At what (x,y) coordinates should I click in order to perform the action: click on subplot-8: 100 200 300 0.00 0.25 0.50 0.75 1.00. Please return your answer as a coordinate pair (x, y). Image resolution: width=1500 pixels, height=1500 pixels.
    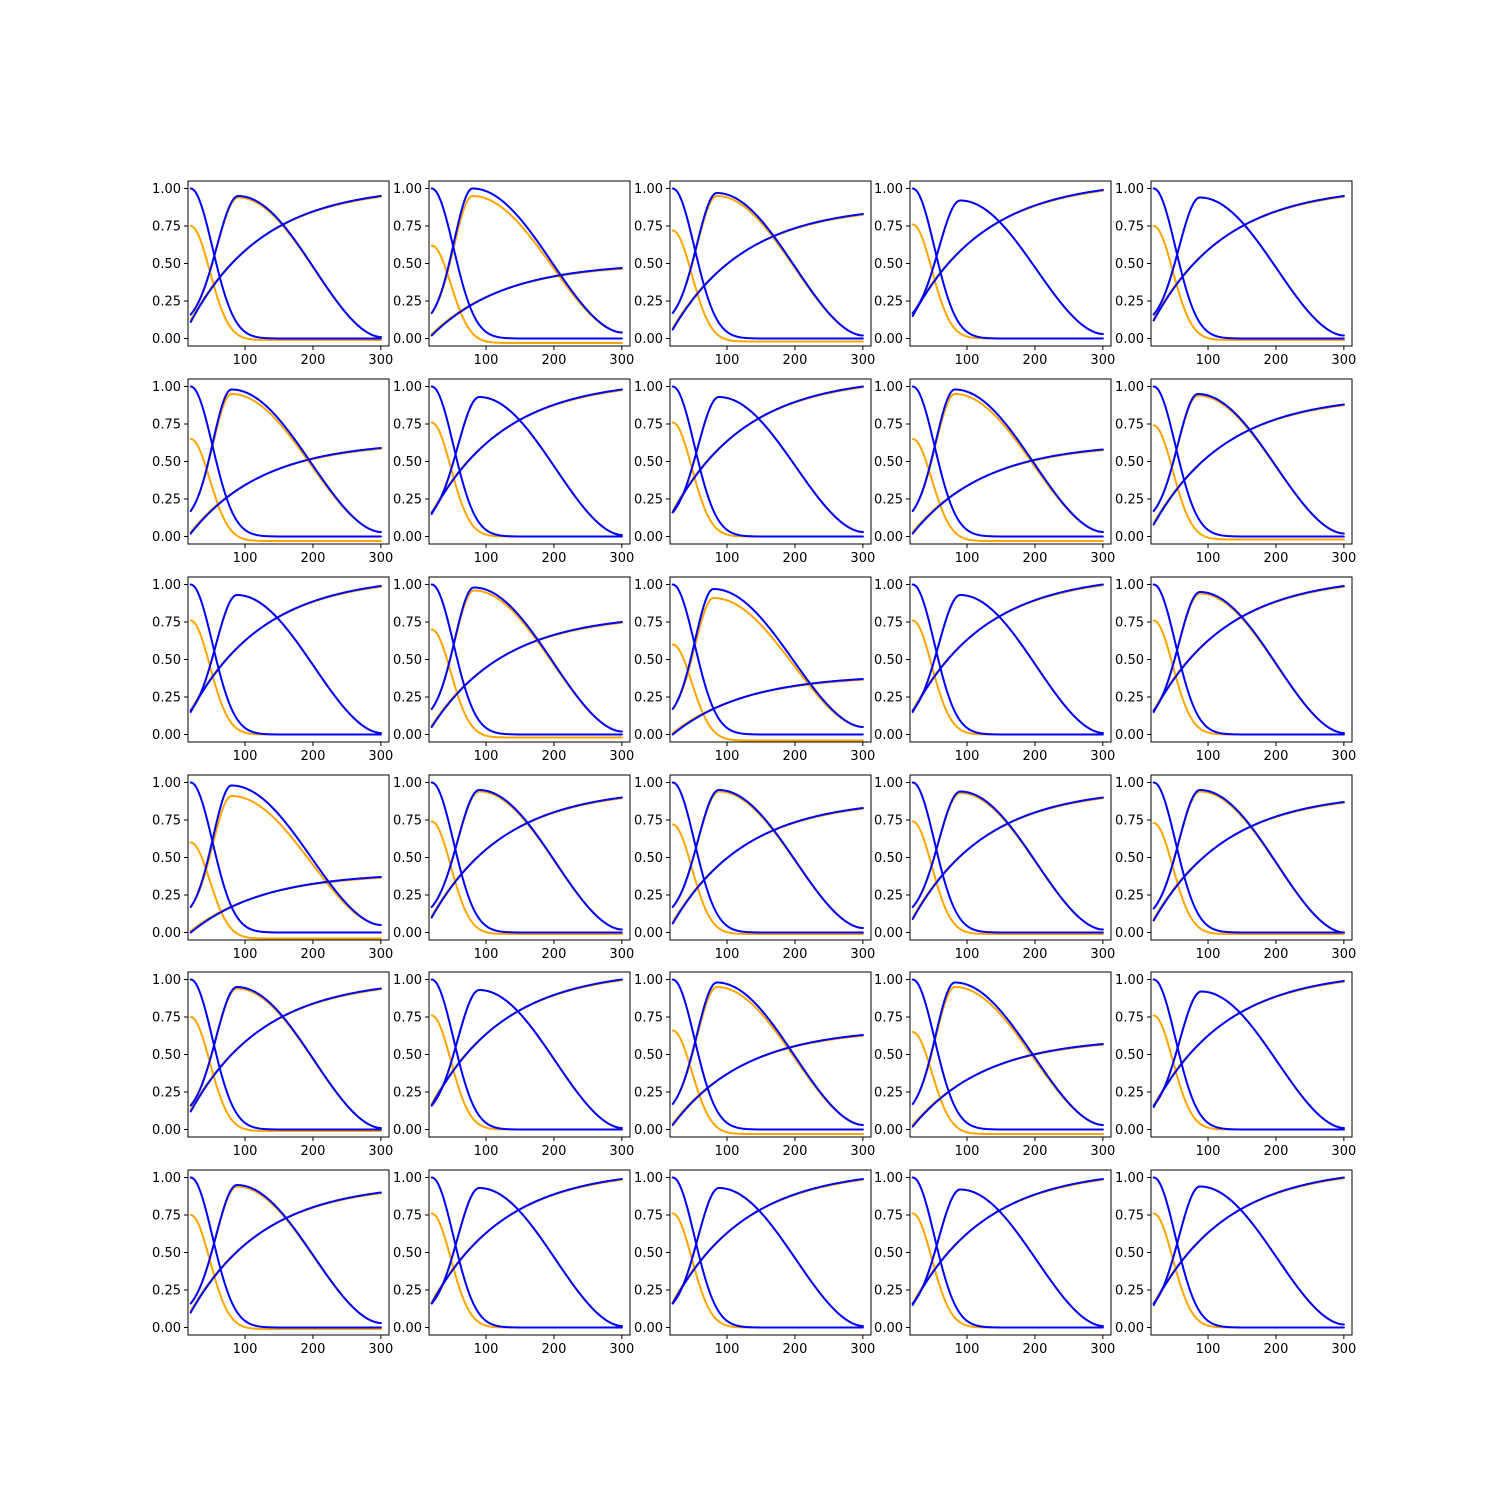
    Looking at the image, I should click on (754, 472).